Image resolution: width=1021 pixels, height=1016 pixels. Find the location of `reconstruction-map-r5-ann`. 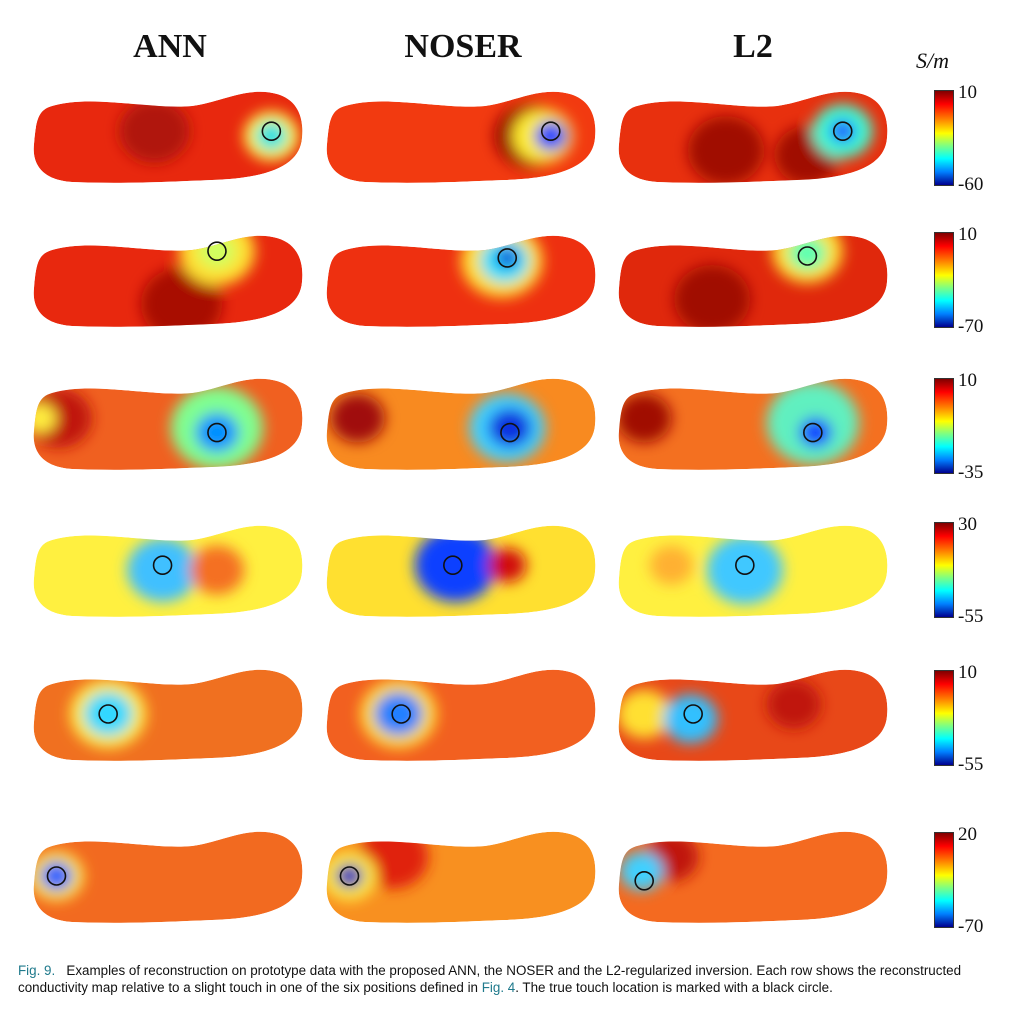

reconstruction-map-r5-ann is located at coordinates (168, 715).